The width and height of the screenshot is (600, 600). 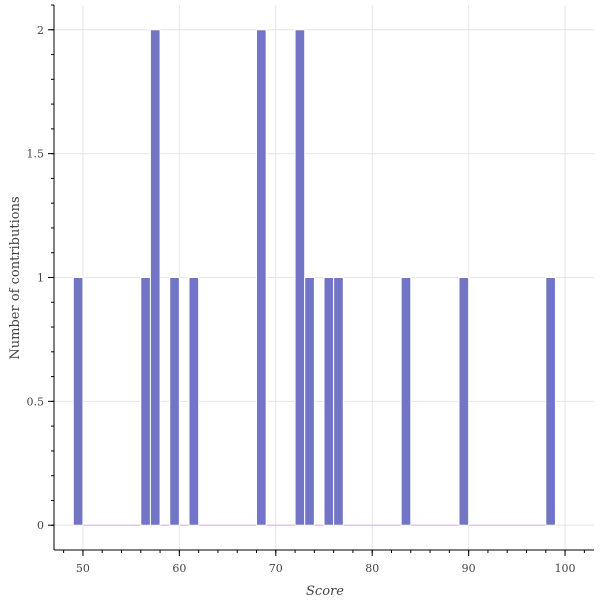 What do you see at coordinates (83, 568) in the screenshot?
I see `x-tick-label: 50` at bounding box center [83, 568].